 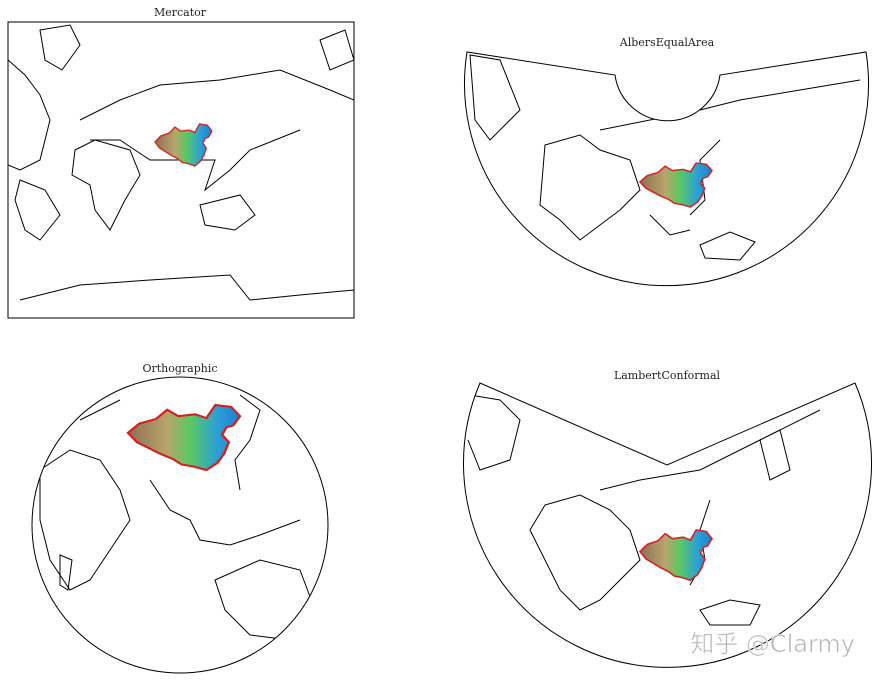 I want to click on panel-title: LambertConformal, so click(x=667, y=375).